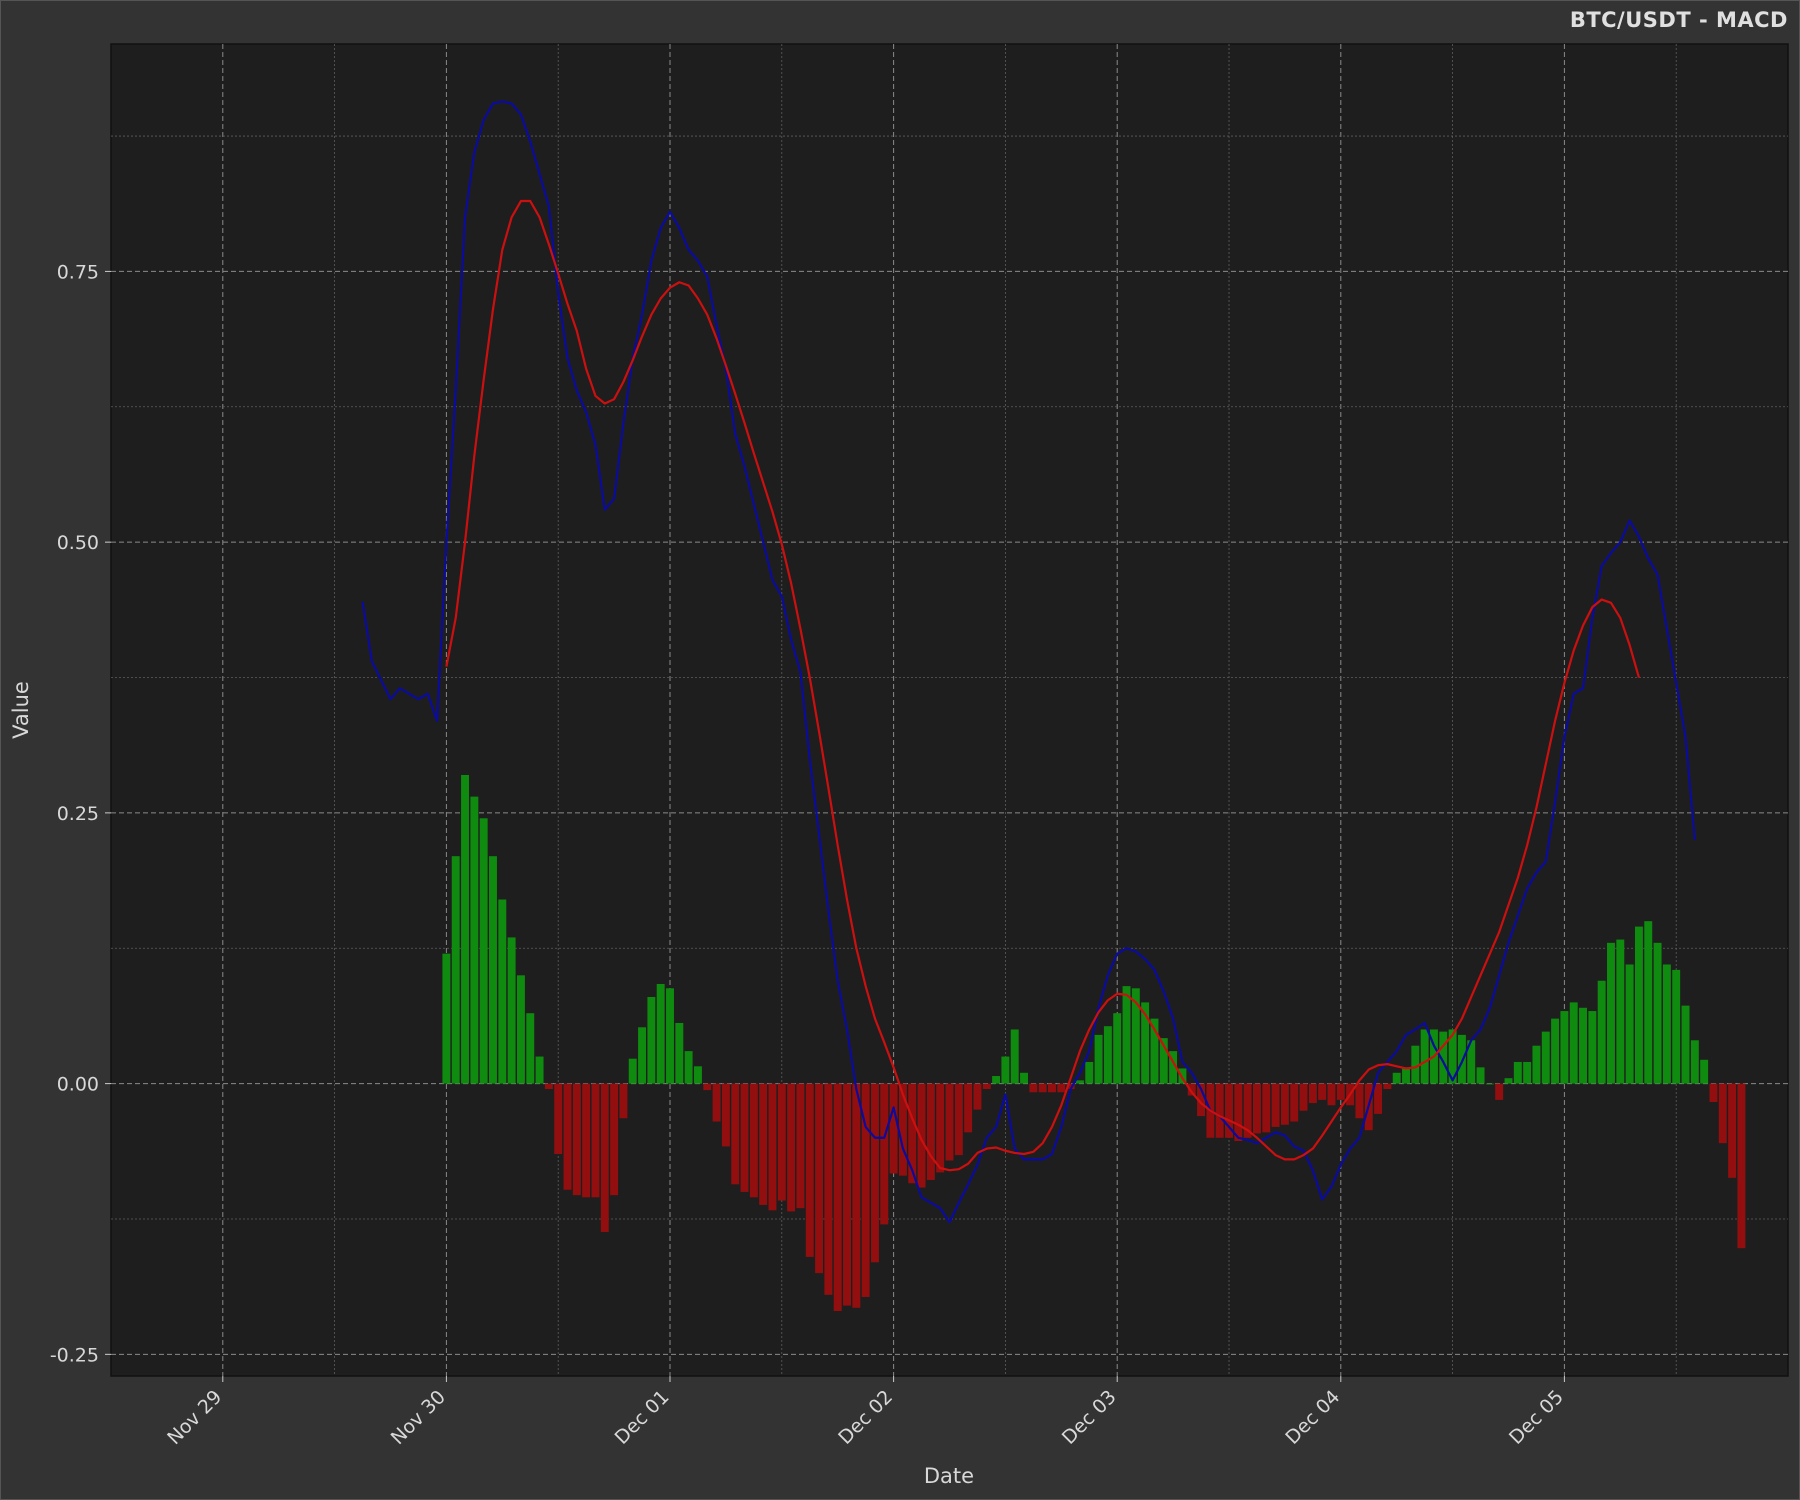 This screenshot has width=1800, height=1500. I want to click on x-tick-label: Dec 01, so click(642, 1417).